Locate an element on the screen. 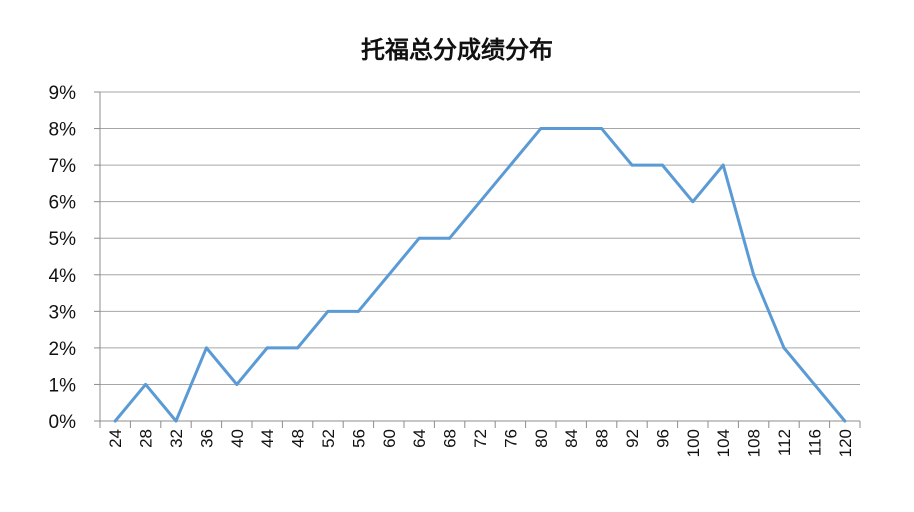  x-tick-label: 120 is located at coordinates (845, 443).